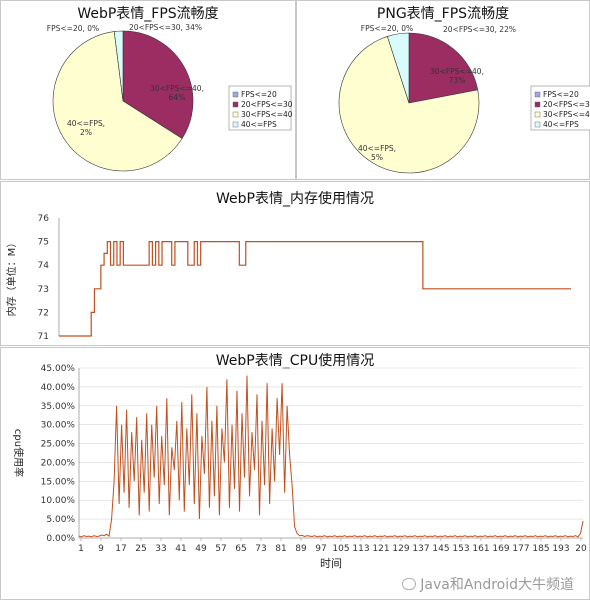 The height and width of the screenshot is (601, 590). What do you see at coordinates (44, 266) in the screenshot?
I see `y-tick-label: 74` at bounding box center [44, 266].